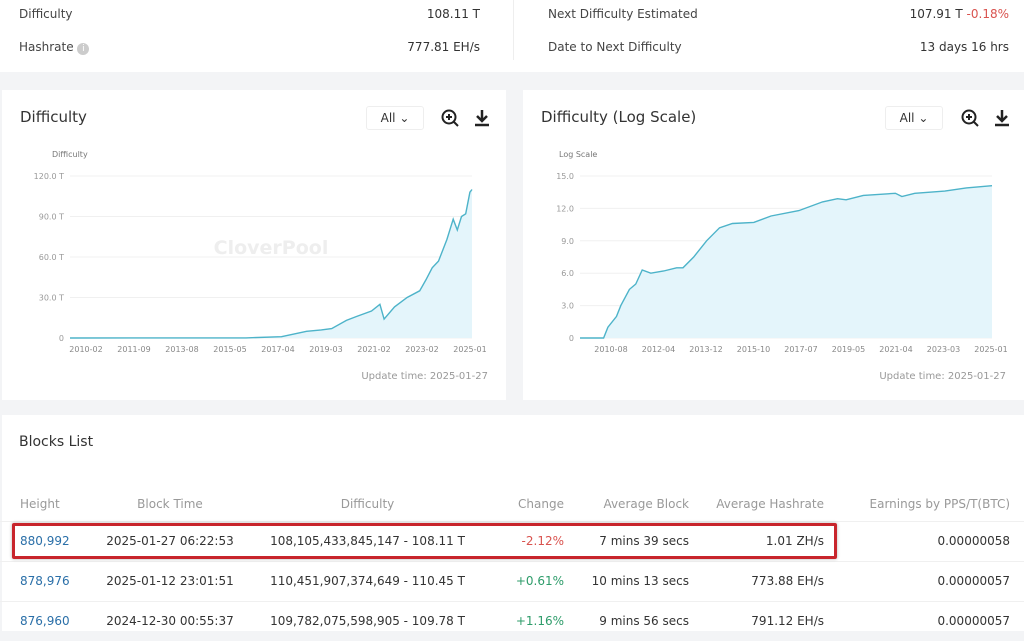 The height and width of the screenshot is (641, 1024). Describe the element at coordinates (49, 176) in the screenshot. I see `y-tick-label: 120.0 T` at that location.